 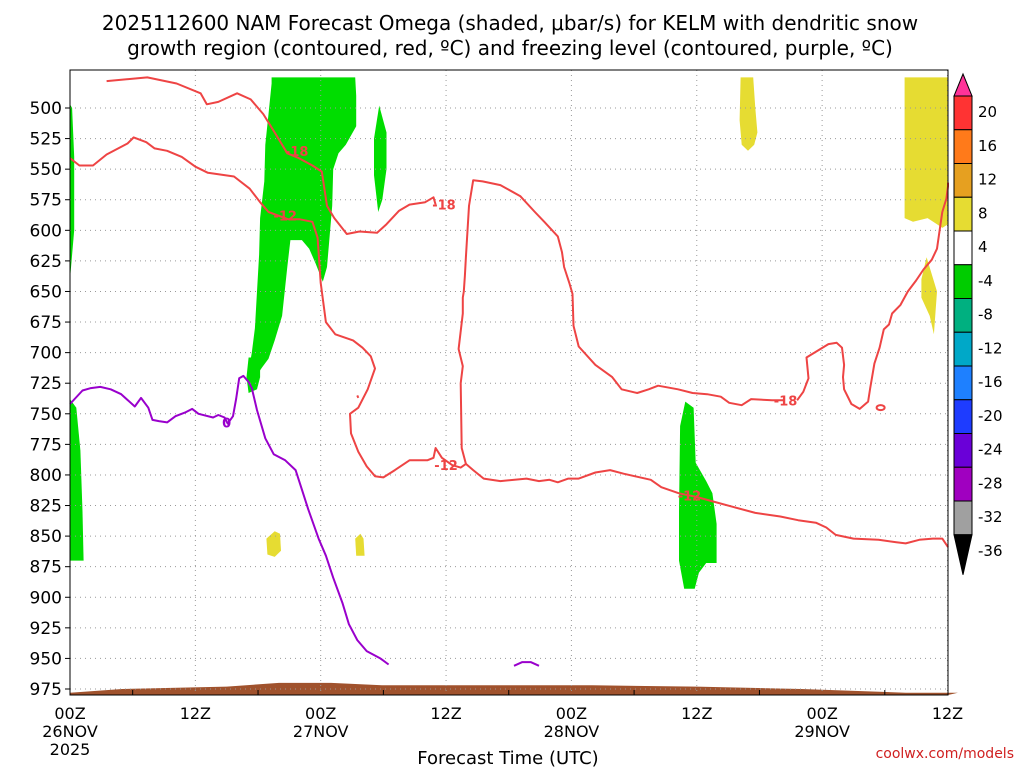 What do you see at coordinates (985, 315) in the screenshot?
I see `colorbar-label-6: -8` at bounding box center [985, 315].